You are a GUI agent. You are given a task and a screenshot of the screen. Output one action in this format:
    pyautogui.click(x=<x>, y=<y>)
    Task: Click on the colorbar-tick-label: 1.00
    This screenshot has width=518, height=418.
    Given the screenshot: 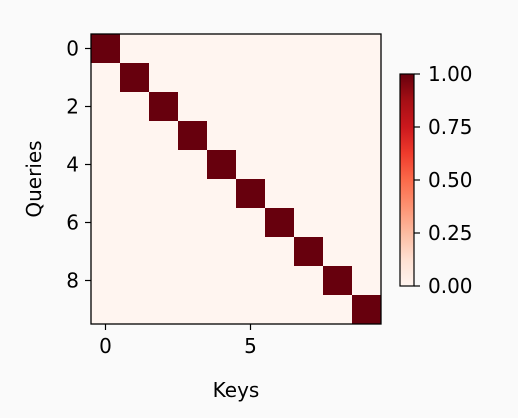 What is the action you would take?
    pyautogui.click(x=450, y=74)
    